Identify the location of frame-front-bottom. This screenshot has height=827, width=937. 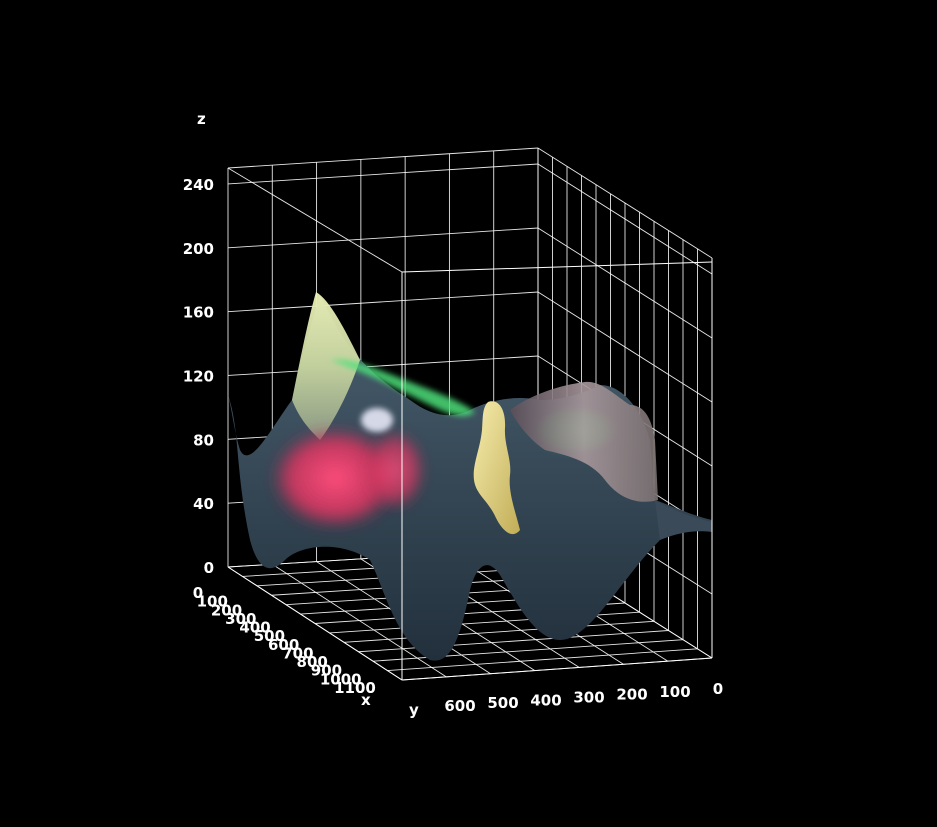
(557, 669).